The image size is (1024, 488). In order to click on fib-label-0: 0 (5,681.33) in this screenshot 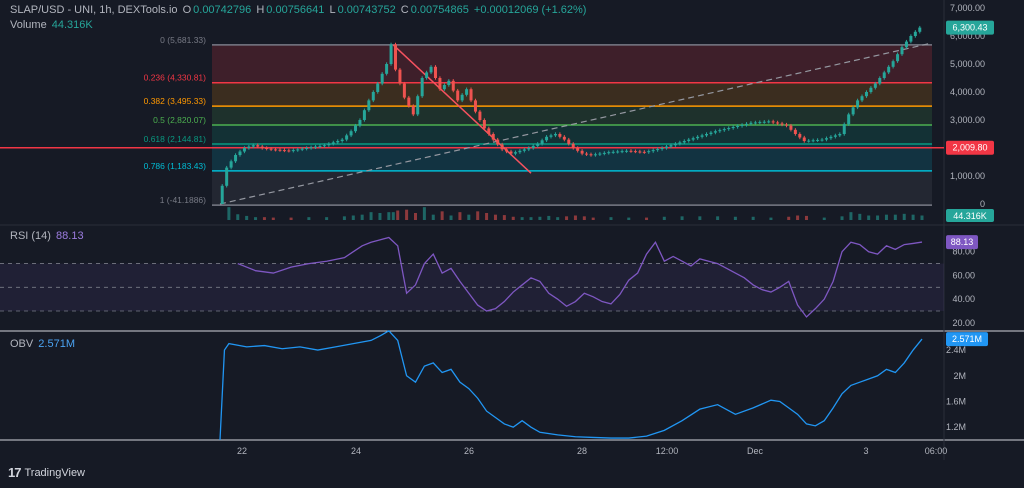, I will do `click(183, 40)`.